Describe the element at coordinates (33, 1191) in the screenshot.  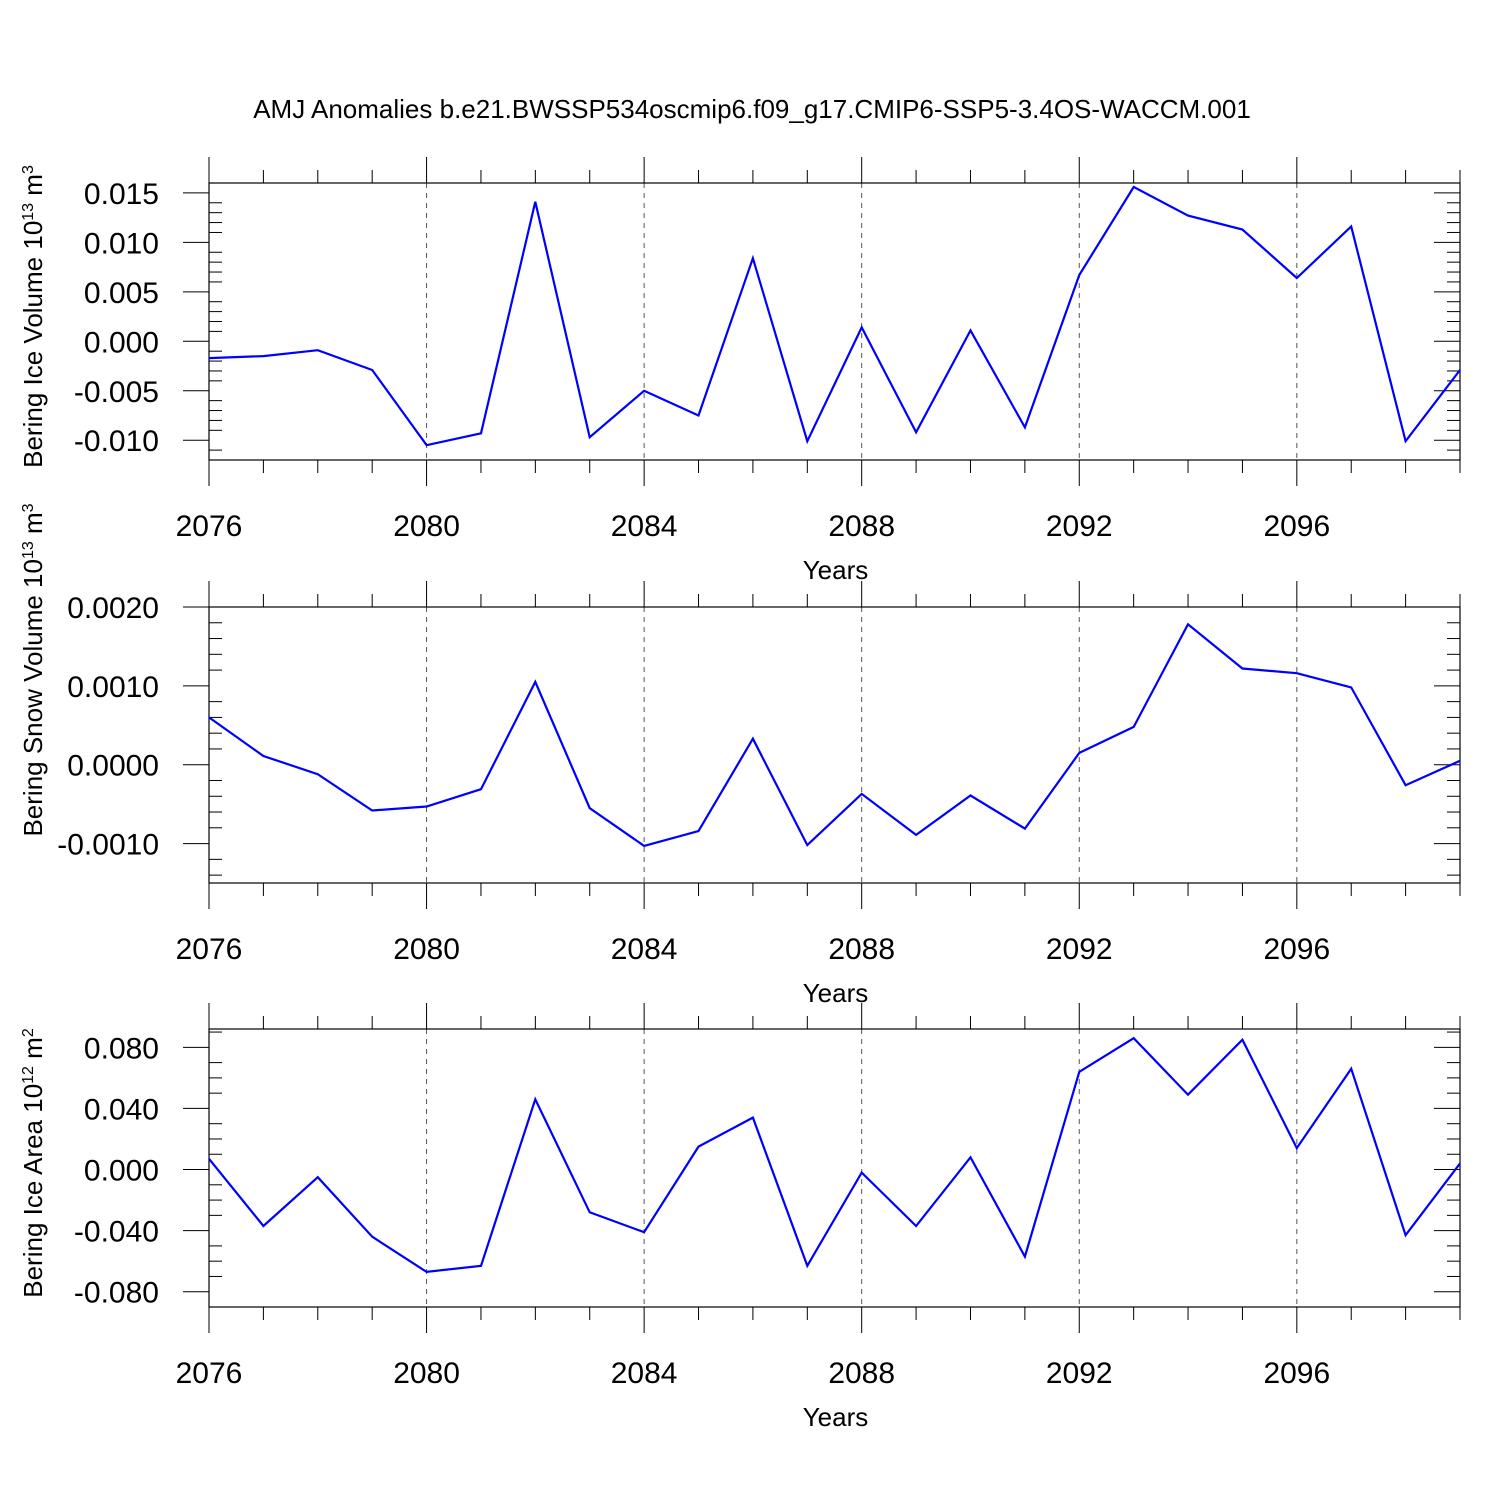
I see `y-axis-label-text: Bering Ice Area 10` at that location.